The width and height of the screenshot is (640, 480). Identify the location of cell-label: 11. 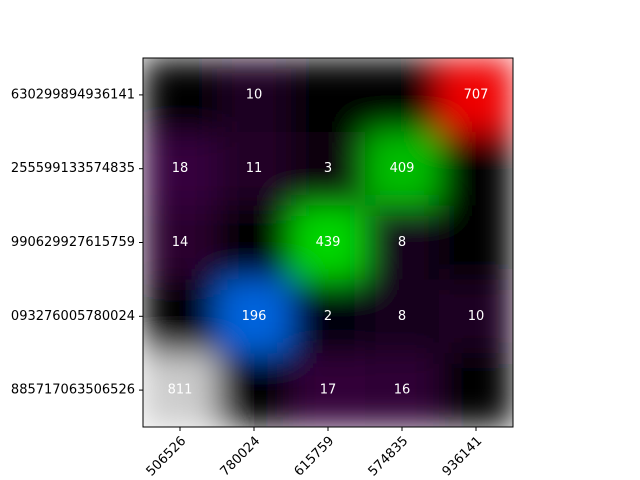
(254, 168).